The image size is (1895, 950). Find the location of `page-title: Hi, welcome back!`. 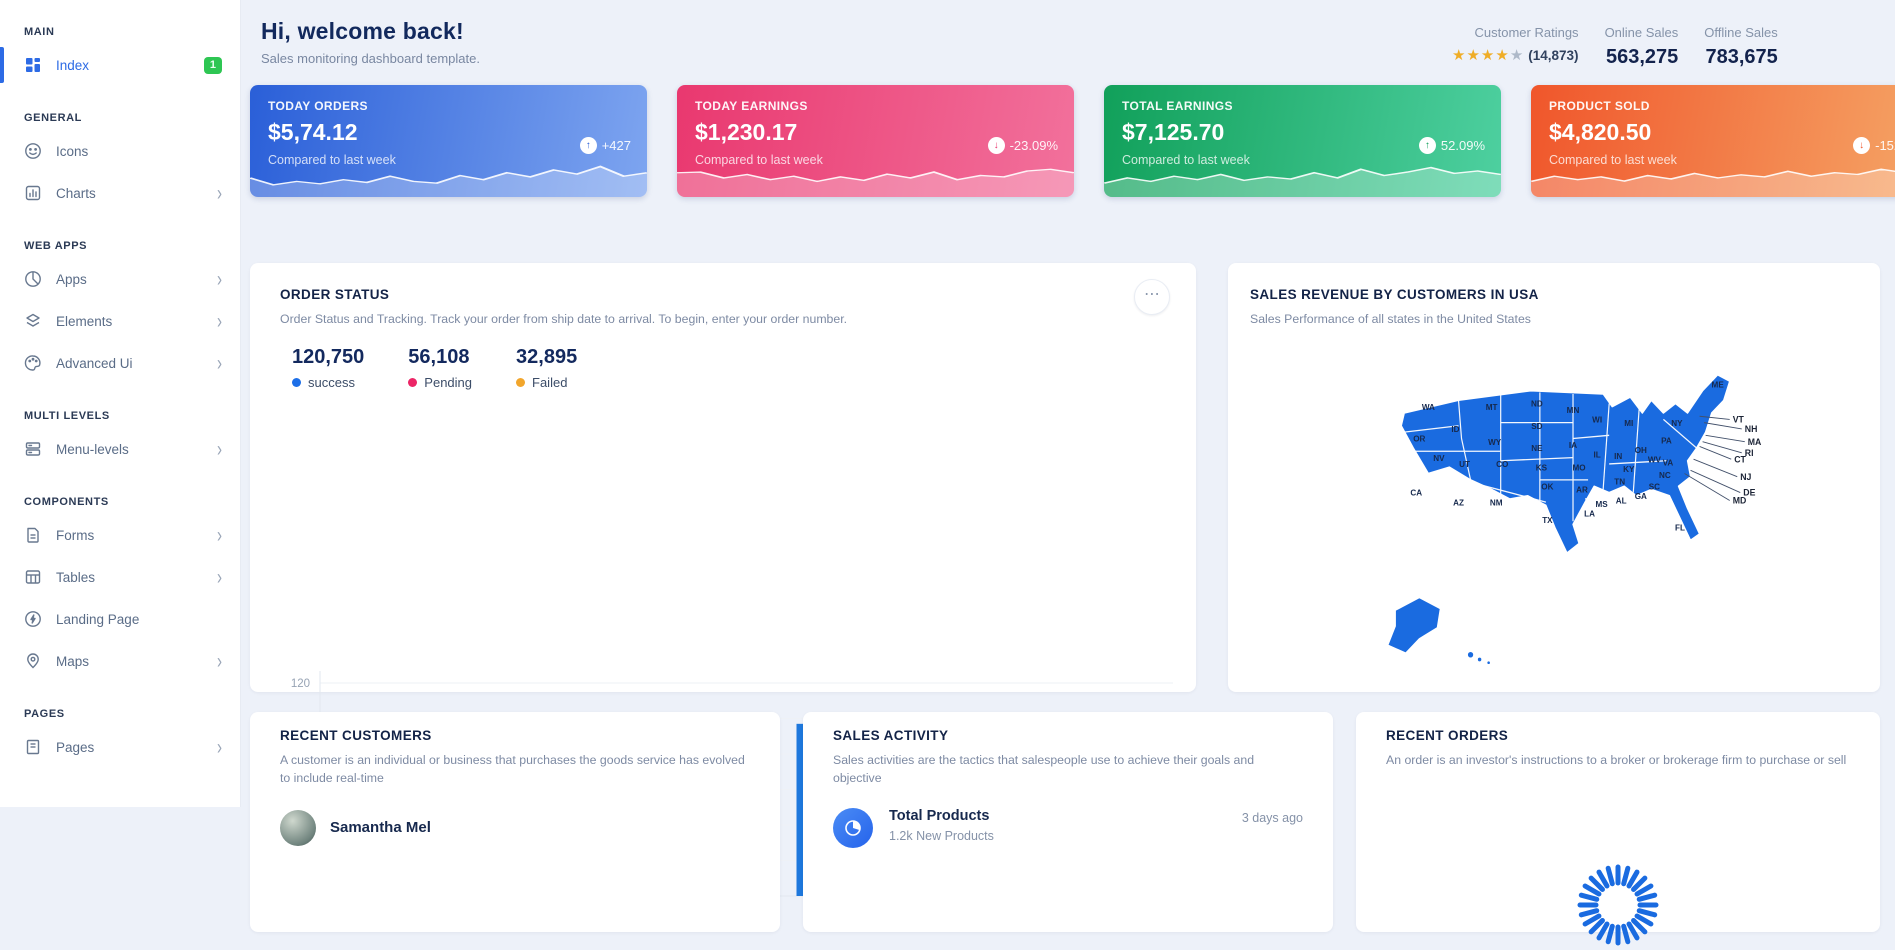

page-title: Hi, welcome back! is located at coordinates (362, 31).